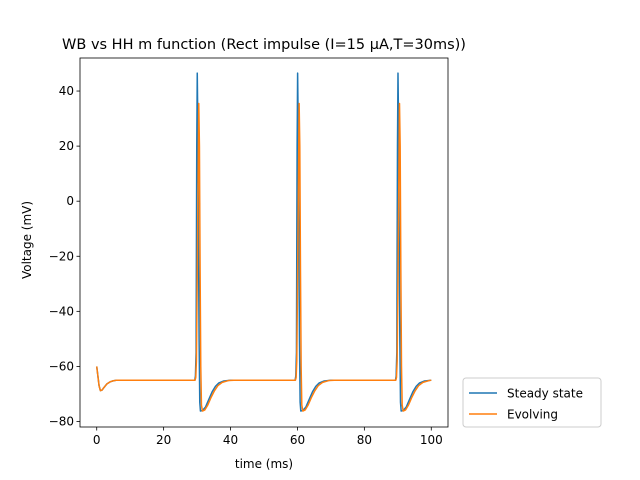 The image size is (640, 480). What do you see at coordinates (532, 415) in the screenshot?
I see `legend-label: Evolving` at bounding box center [532, 415].